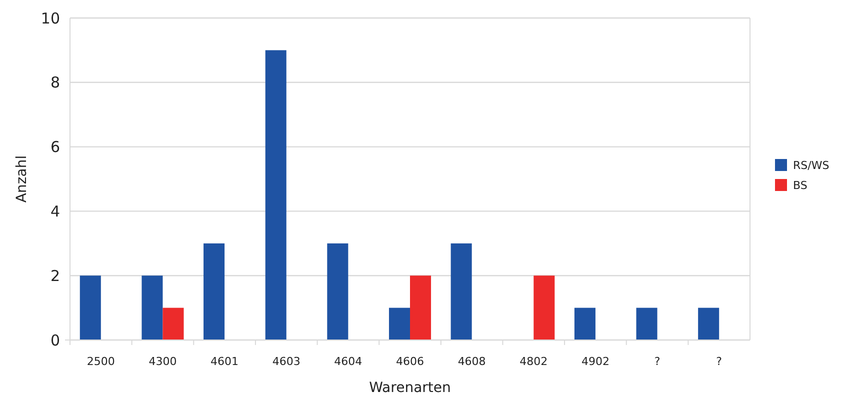  What do you see at coordinates (224, 361) in the screenshot?
I see `x-tick-label: 4601` at bounding box center [224, 361].